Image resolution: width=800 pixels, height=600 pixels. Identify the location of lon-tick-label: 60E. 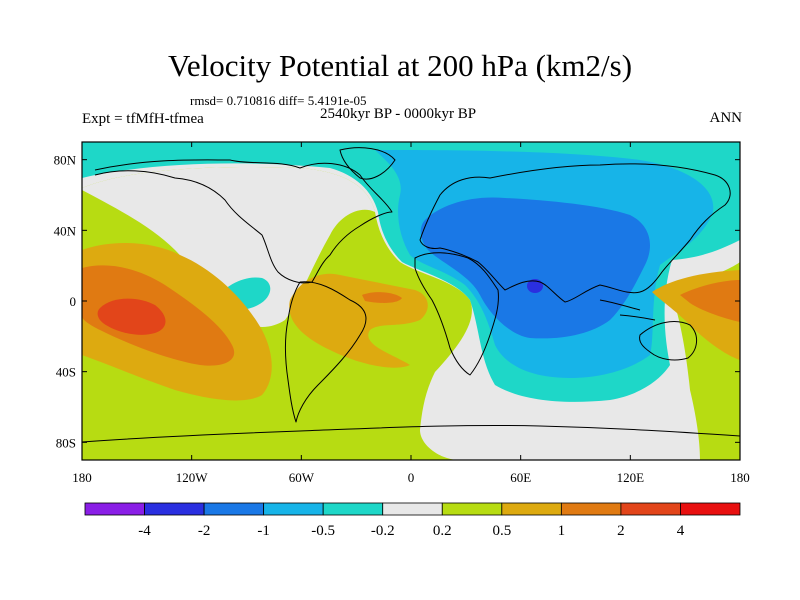
(520, 477).